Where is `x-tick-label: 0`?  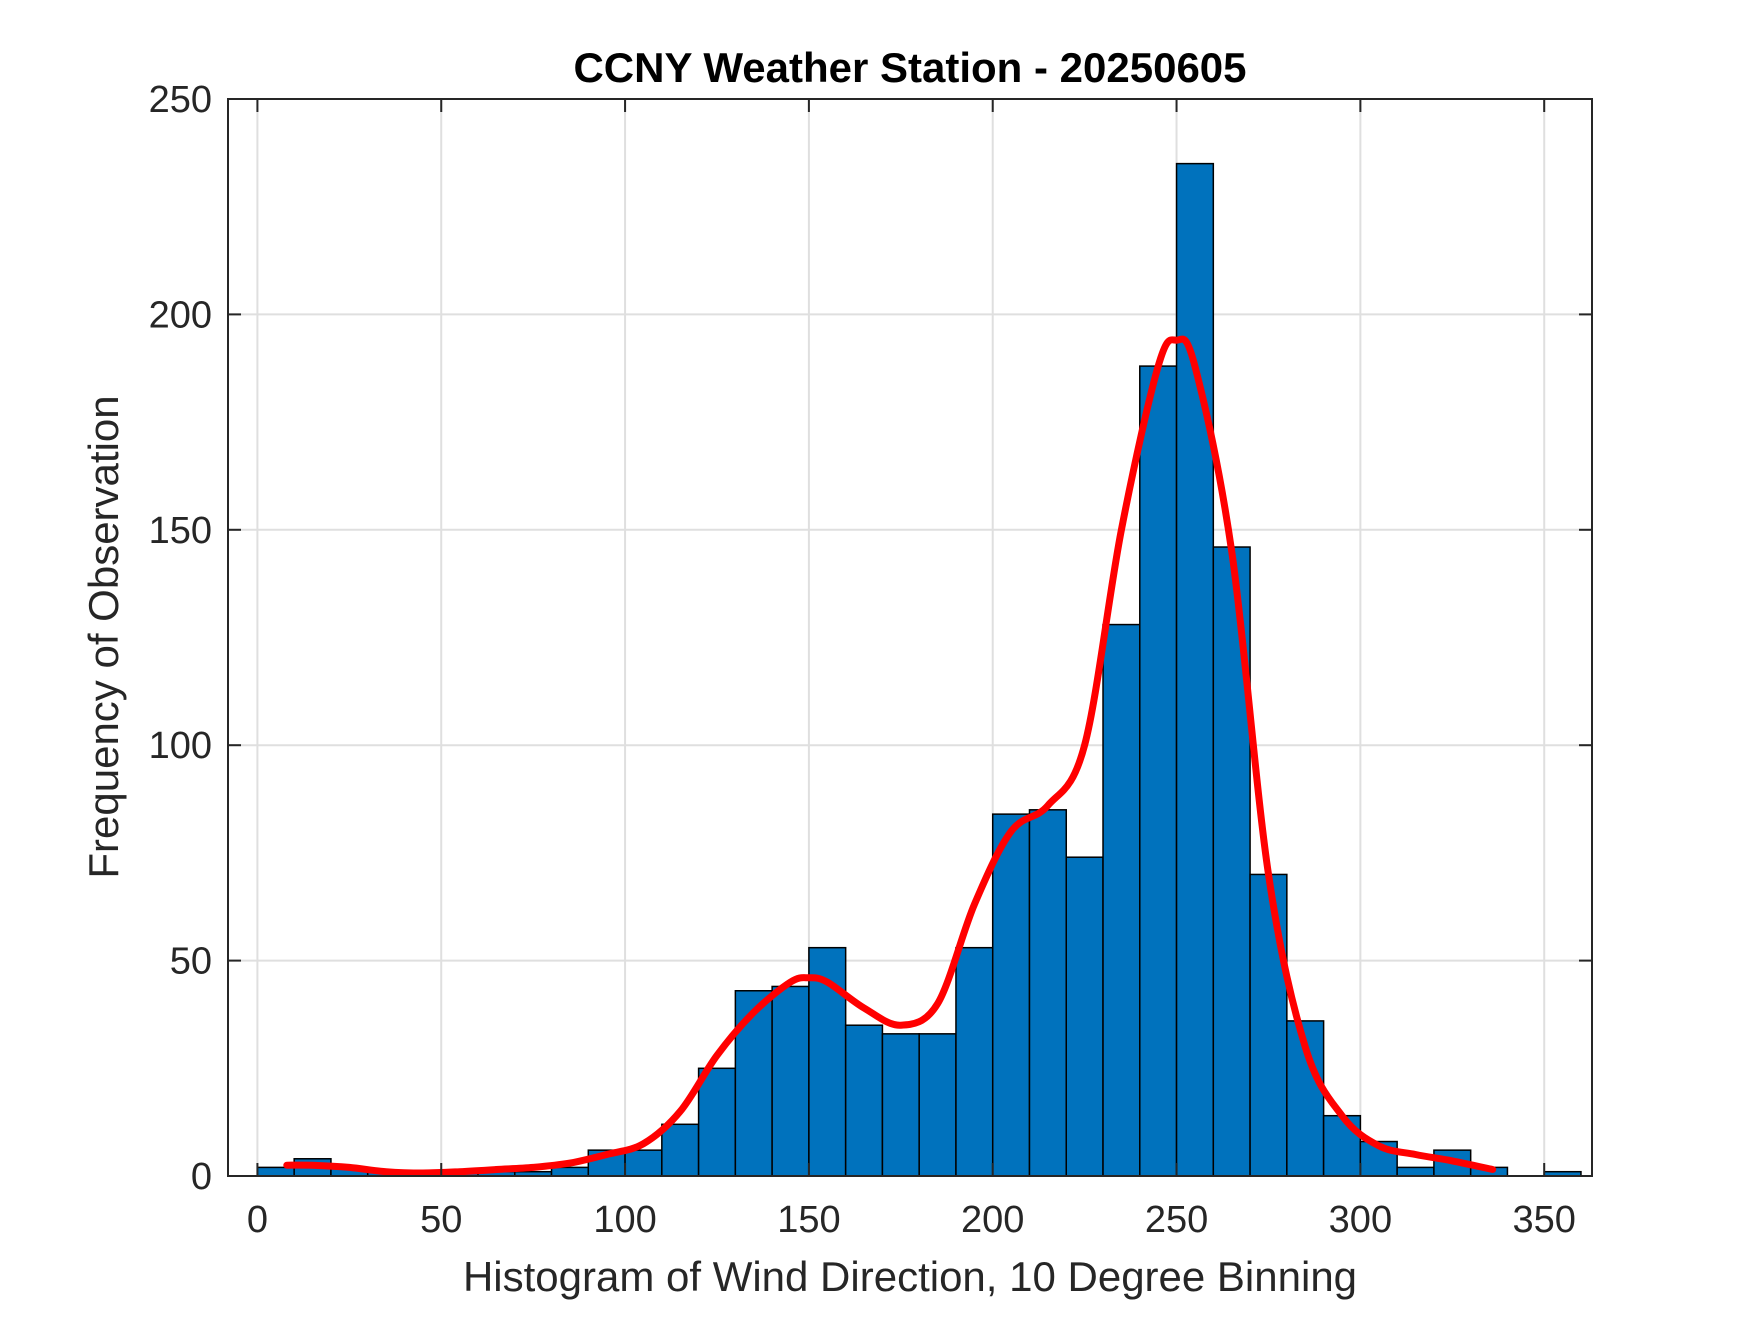 x-tick-label: 0 is located at coordinates (257, 1220).